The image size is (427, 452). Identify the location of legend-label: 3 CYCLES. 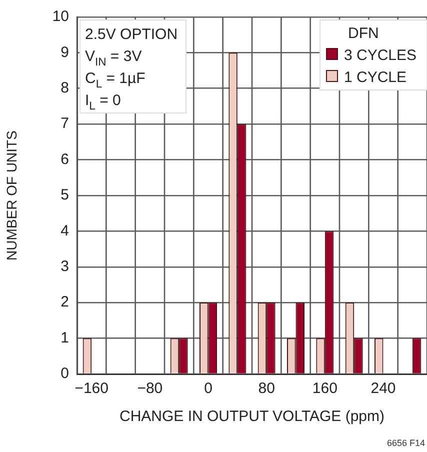
(380, 55).